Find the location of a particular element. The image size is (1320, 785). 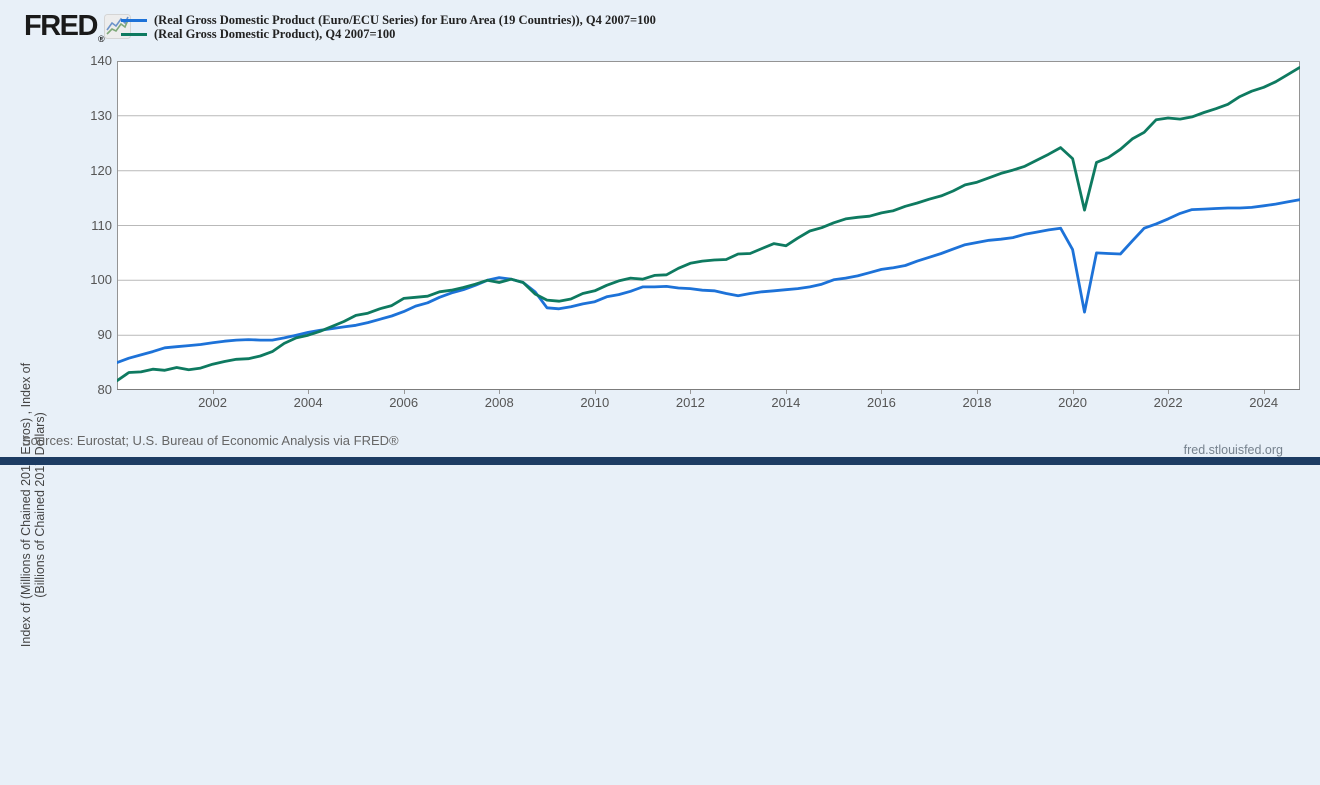

fred-logo-text: FRED is located at coordinates (61, 26).